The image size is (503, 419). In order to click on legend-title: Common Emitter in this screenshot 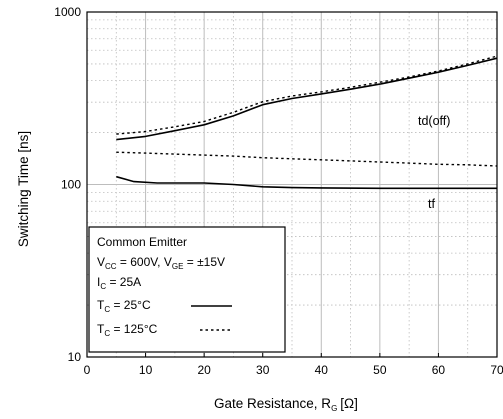, I will do `click(142, 242)`.